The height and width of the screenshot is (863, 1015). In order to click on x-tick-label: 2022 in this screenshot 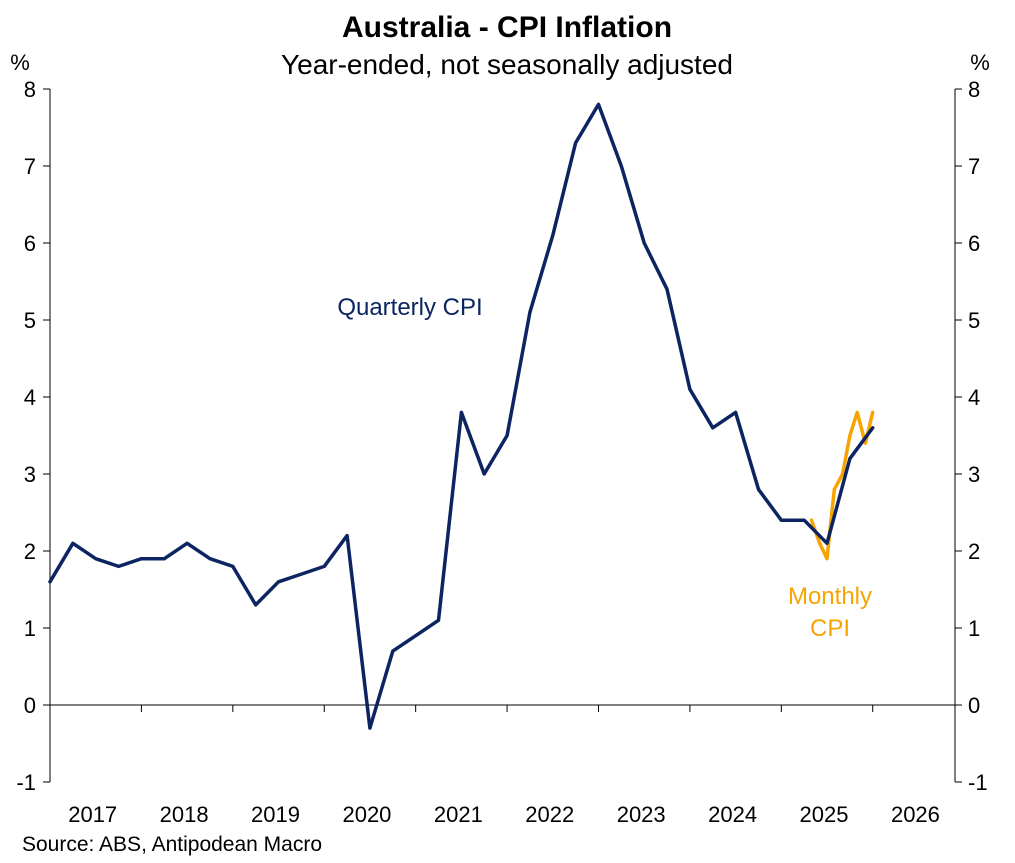, I will do `click(549, 814)`.